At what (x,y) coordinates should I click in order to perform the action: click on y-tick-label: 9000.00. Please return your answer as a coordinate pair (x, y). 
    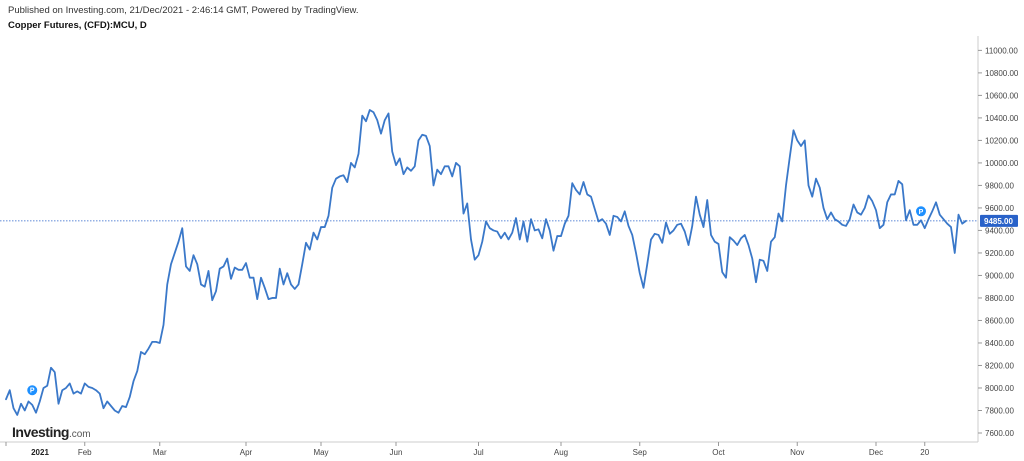
    Looking at the image, I should click on (999, 275).